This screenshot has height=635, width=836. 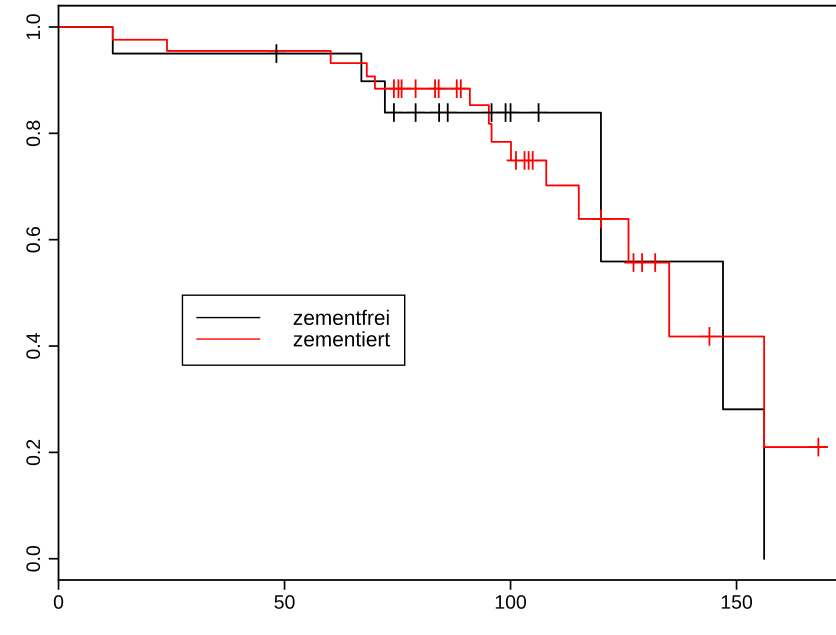 I want to click on x-tick-label: 0, so click(x=59, y=602).